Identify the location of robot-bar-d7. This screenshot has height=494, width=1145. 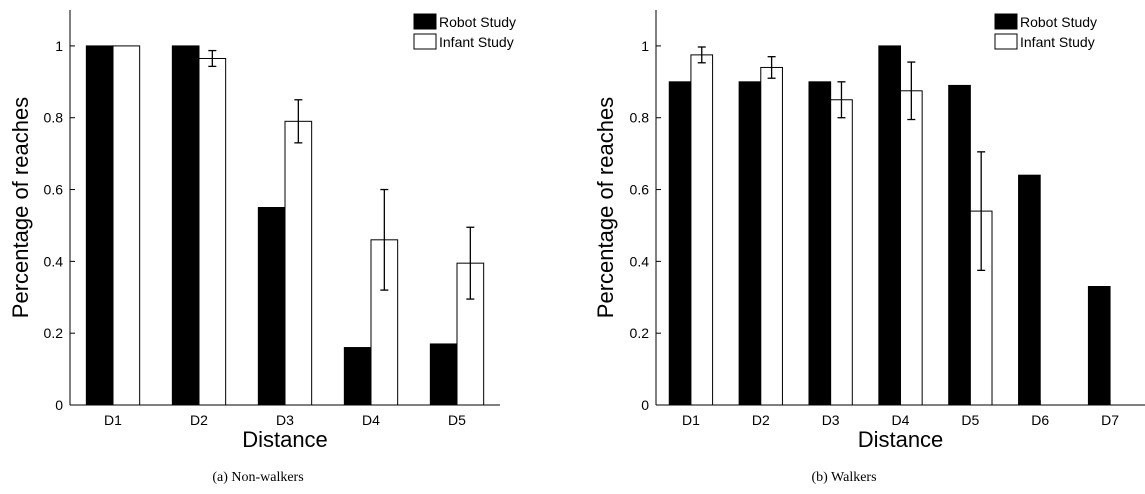
(1099, 346).